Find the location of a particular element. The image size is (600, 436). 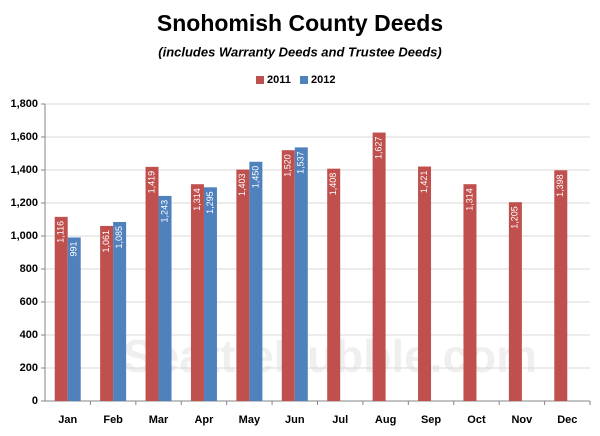

x-tick-label: Mar is located at coordinates (159, 420).